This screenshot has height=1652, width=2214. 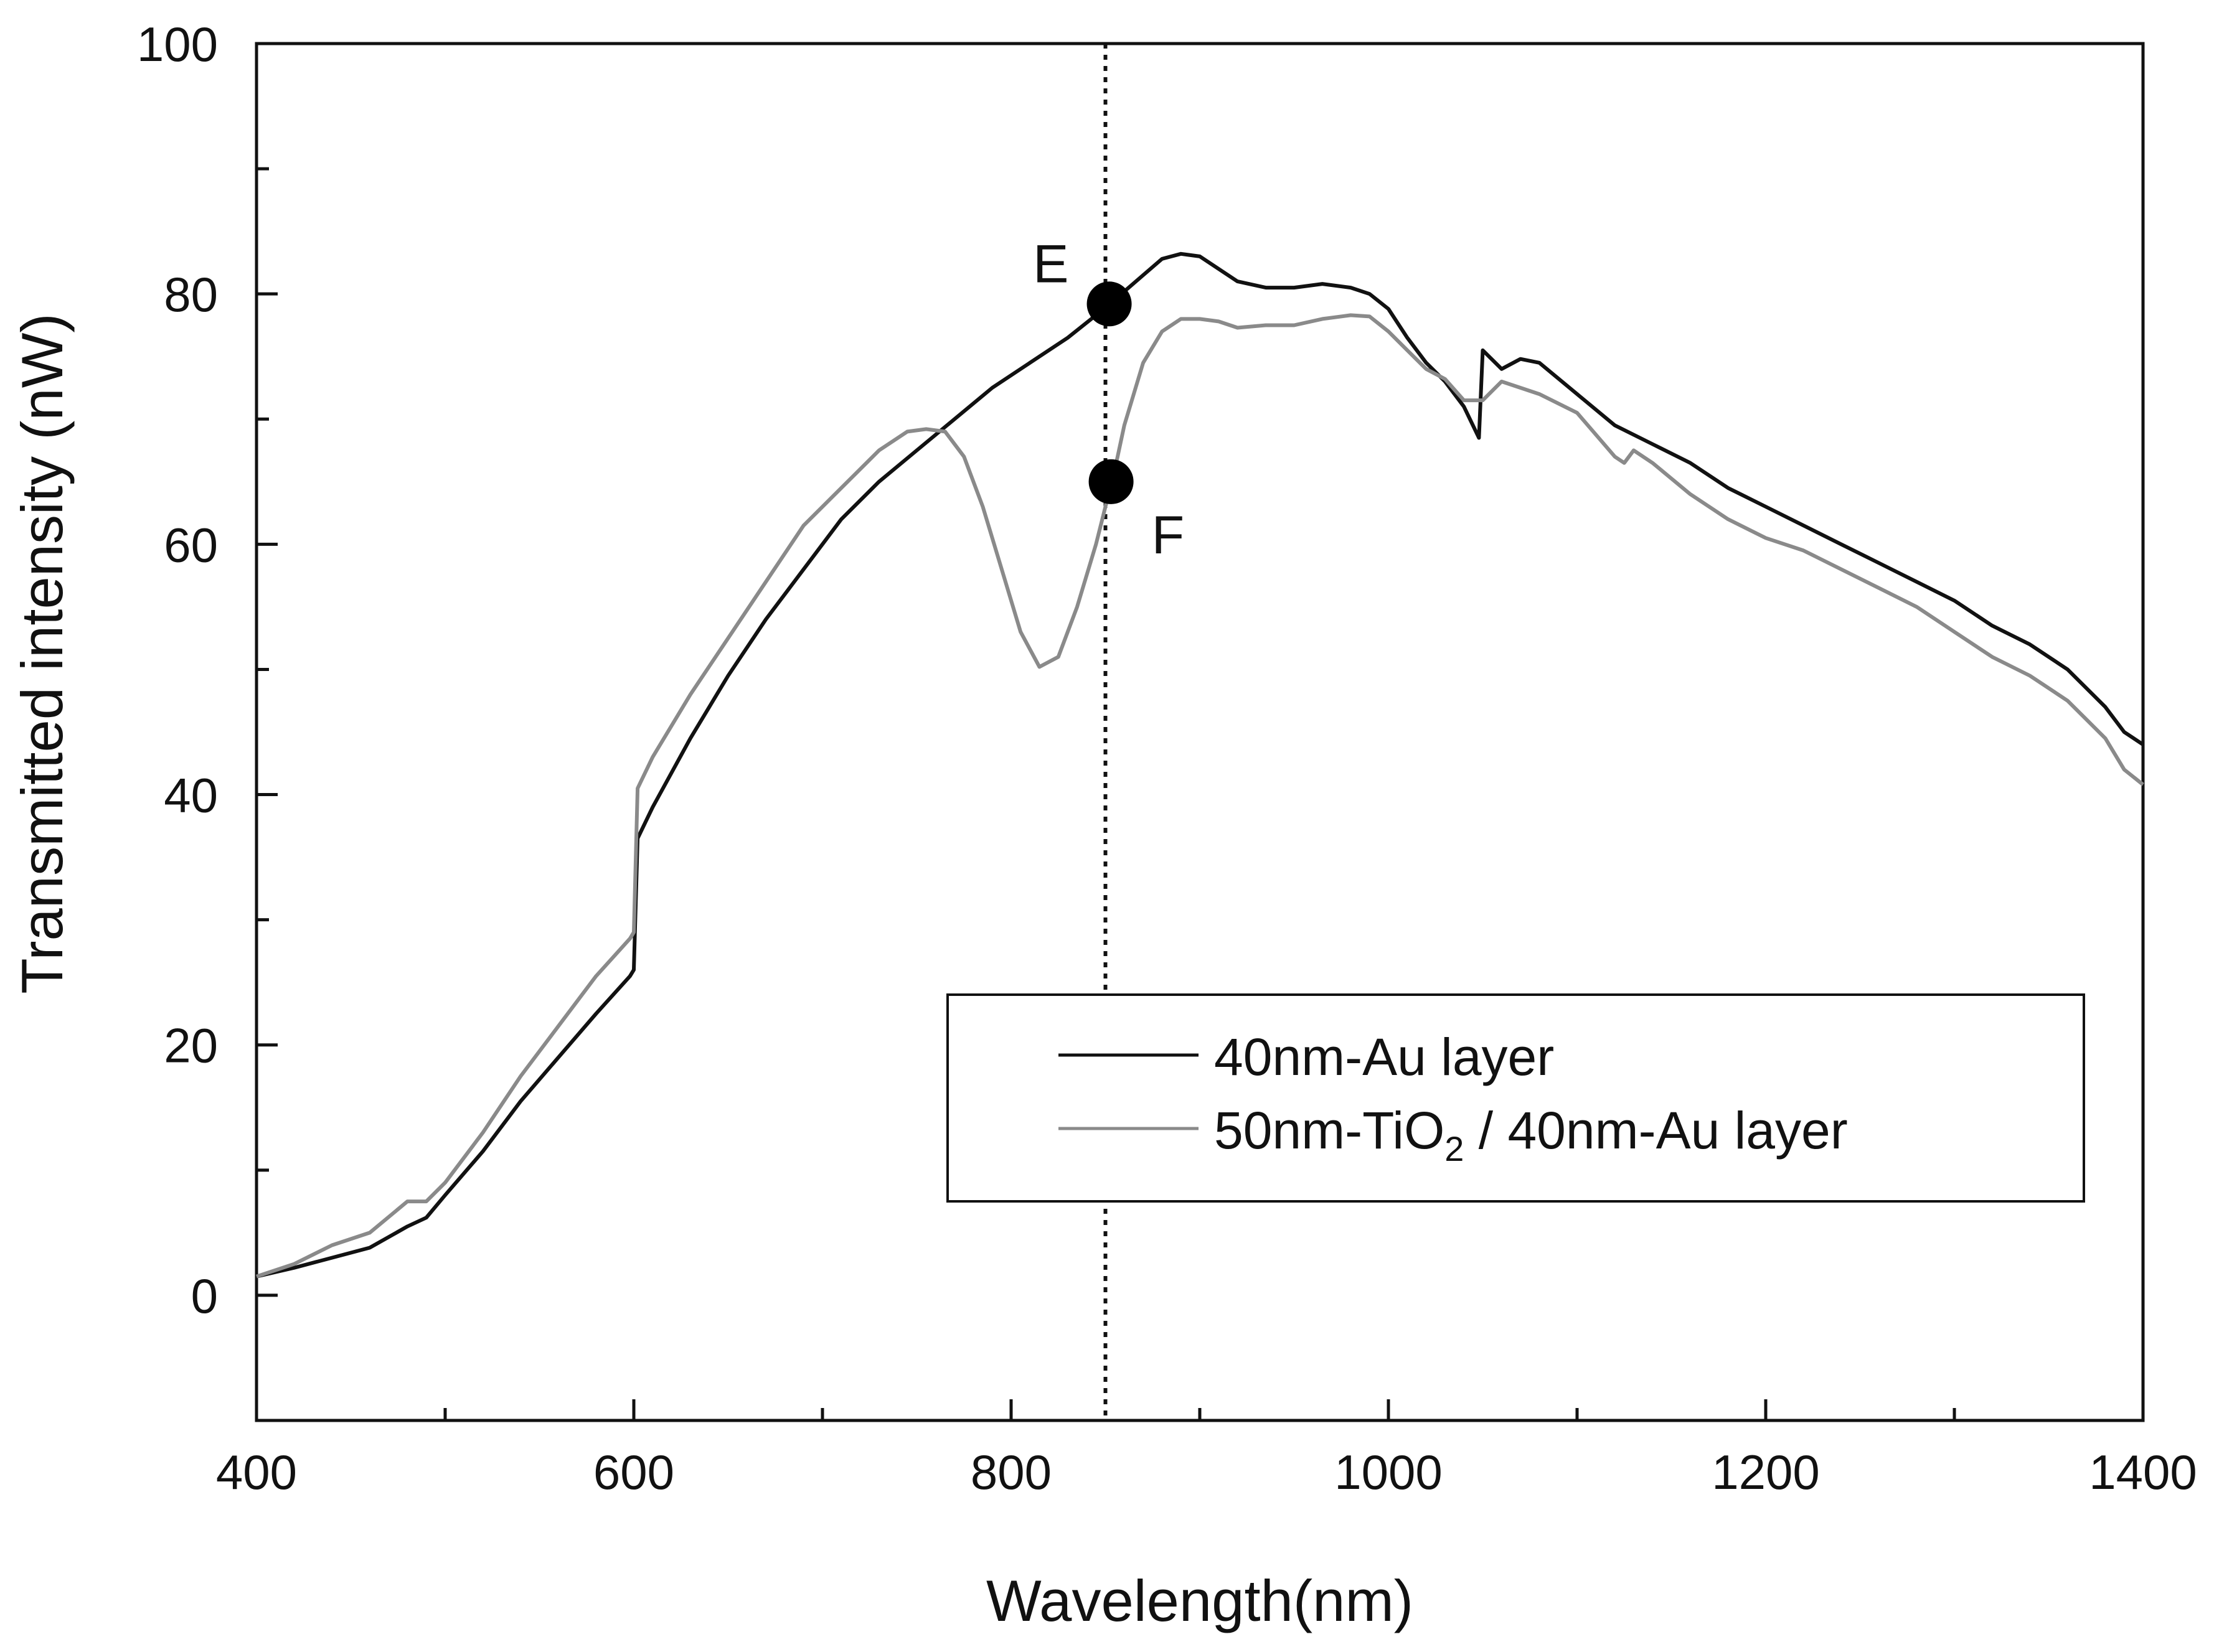 I want to click on legend-label-tio2-au: 50nm-TiO2 / 40nm-Au layer, so click(x=1531, y=1134).